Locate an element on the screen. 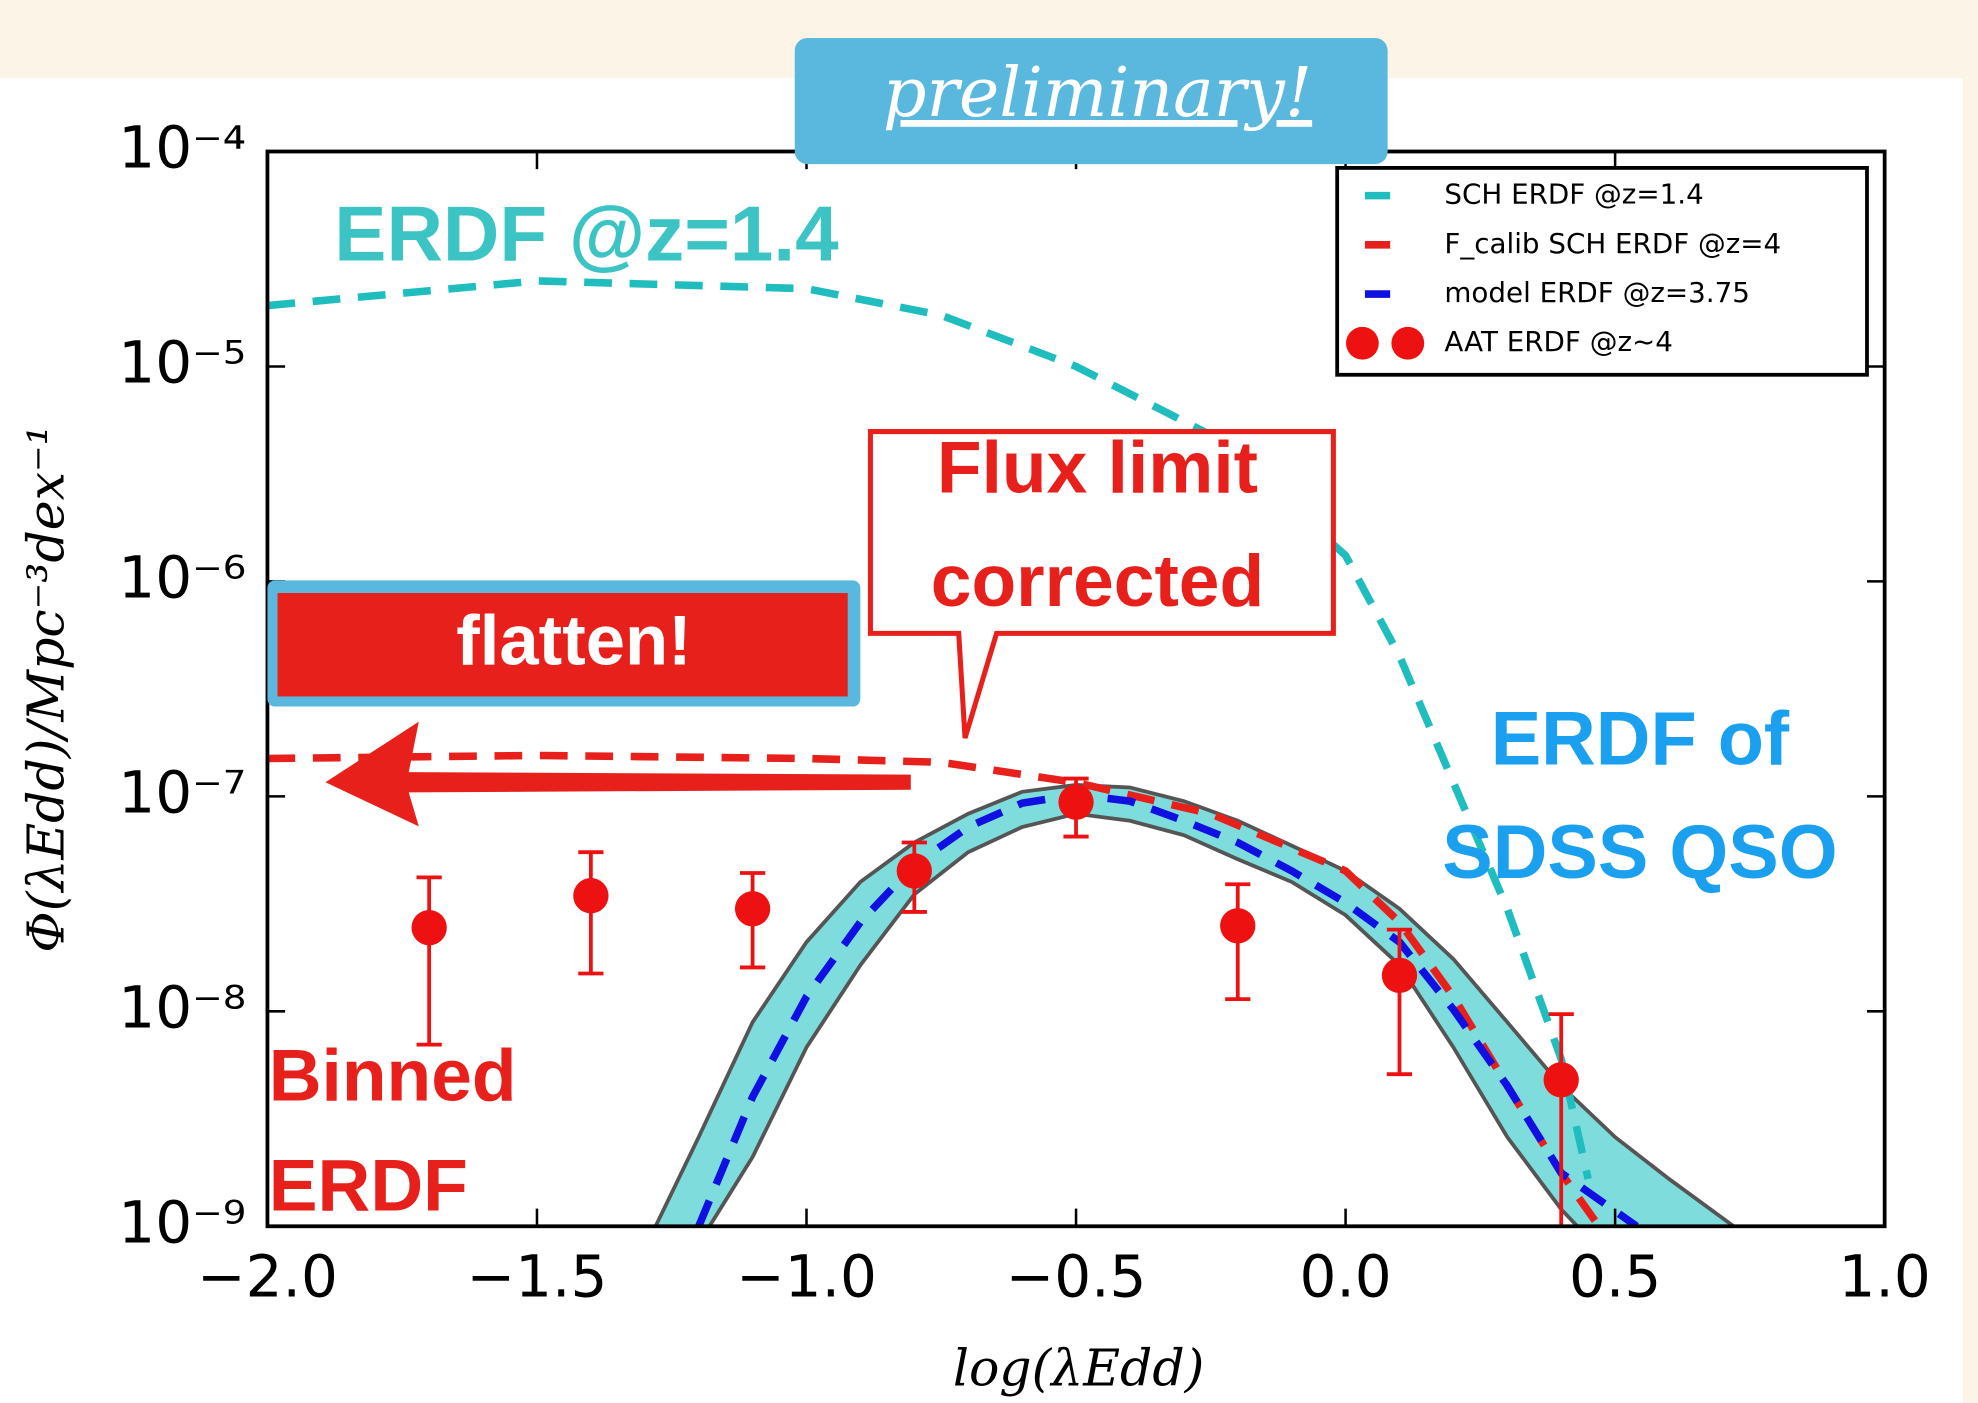 This screenshot has width=1978, height=1403. badge: preliminary! is located at coordinates (1091, 101).